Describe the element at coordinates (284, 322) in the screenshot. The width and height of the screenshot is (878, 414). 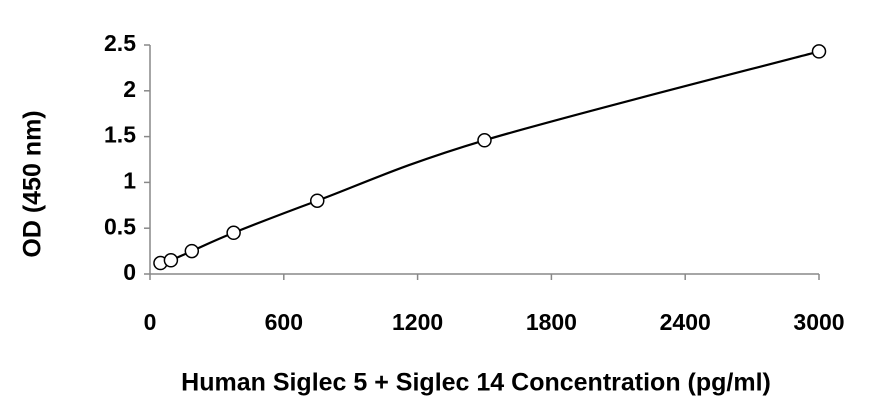
I see `x-tick-label: 600` at that location.